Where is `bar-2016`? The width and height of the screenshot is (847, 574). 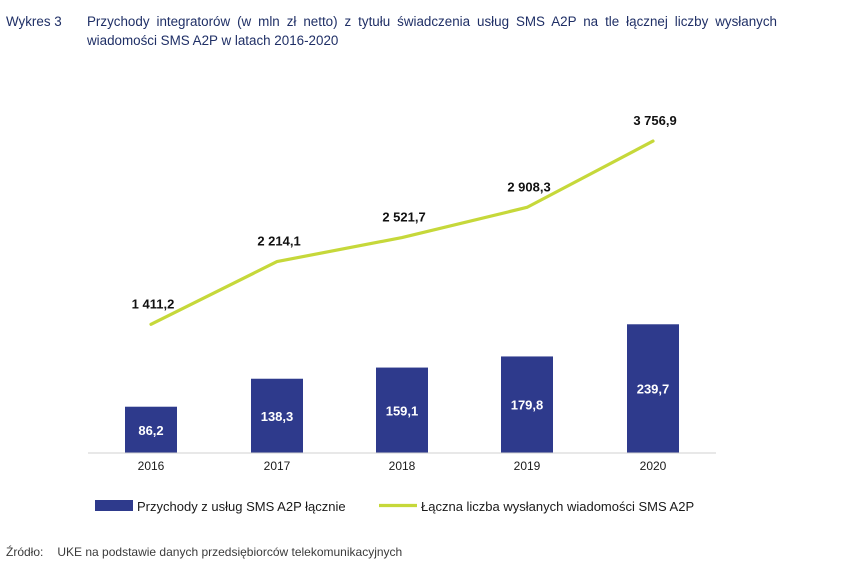 bar-2016 is located at coordinates (151, 429).